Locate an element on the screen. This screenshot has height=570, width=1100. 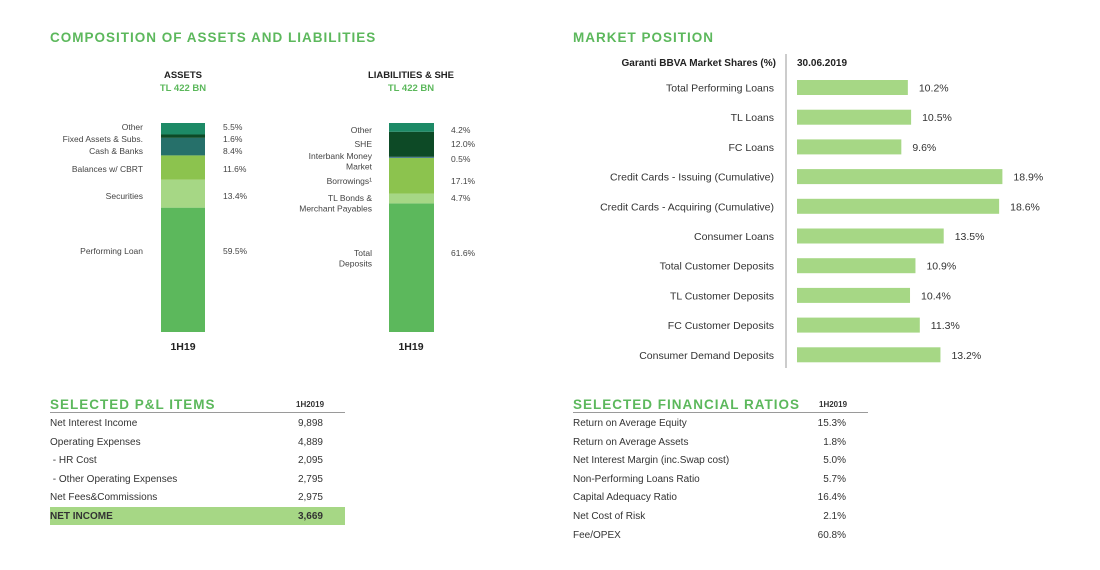
market-share-category: TL Loans is located at coordinates (752, 118).